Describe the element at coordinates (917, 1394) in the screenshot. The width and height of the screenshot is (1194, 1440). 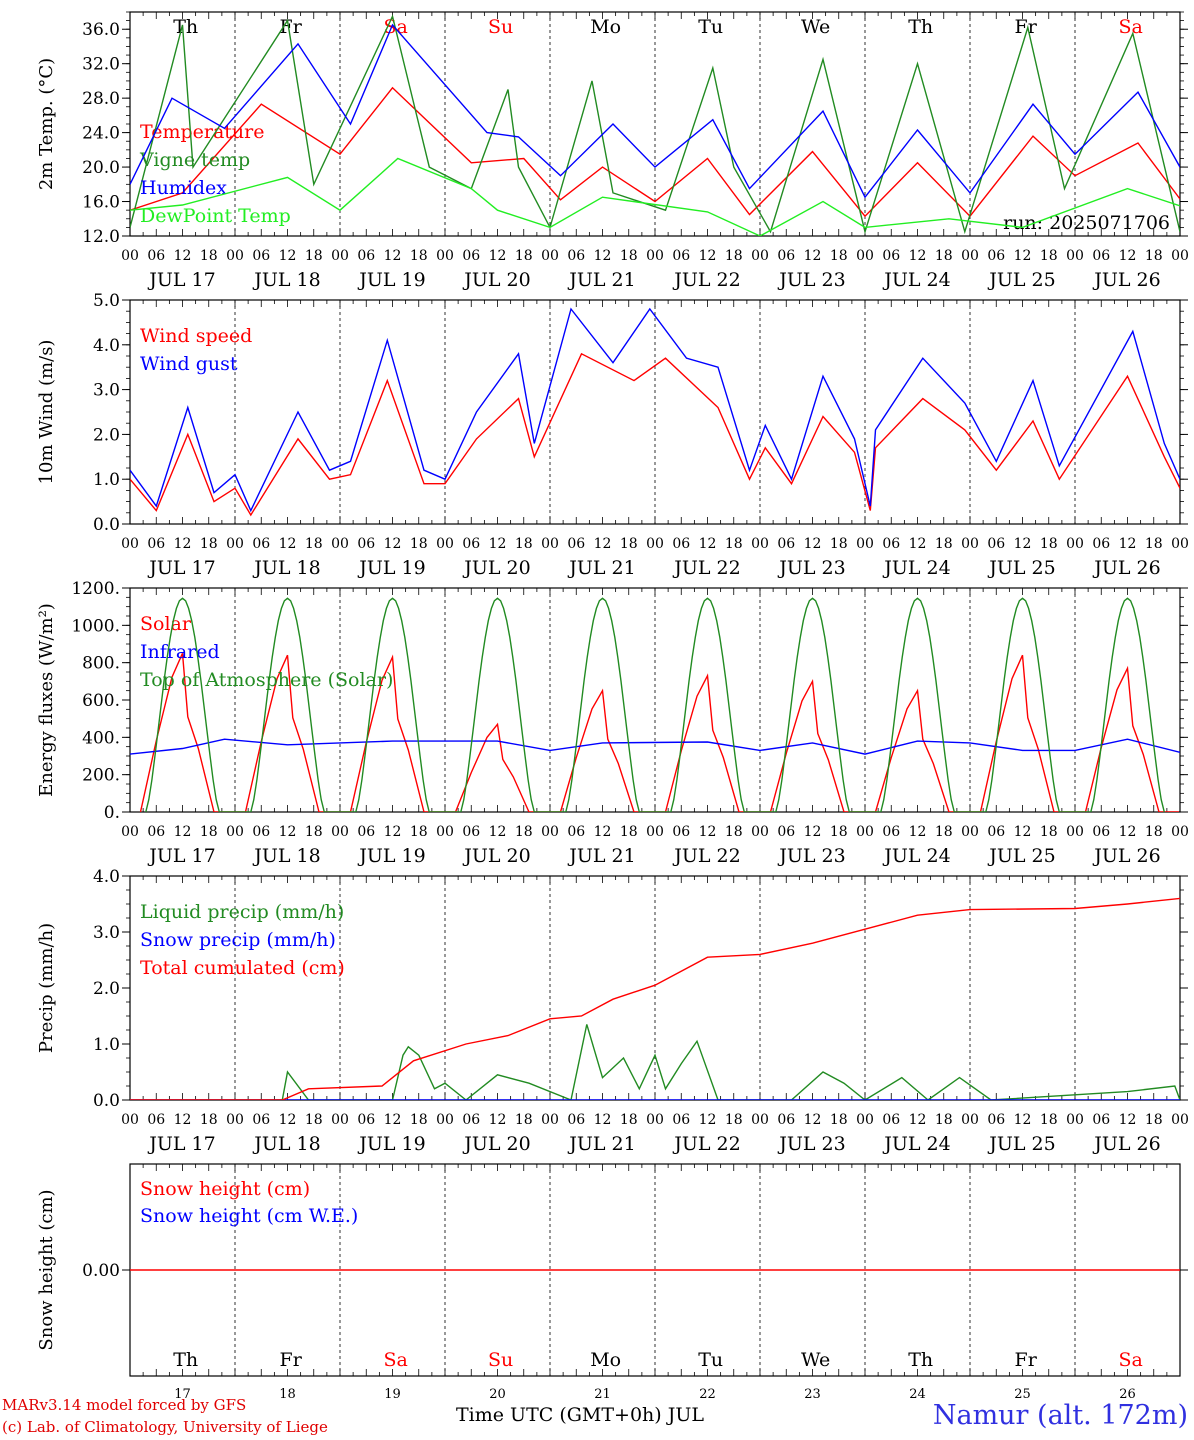
I see `day-number-label: 24` at that location.